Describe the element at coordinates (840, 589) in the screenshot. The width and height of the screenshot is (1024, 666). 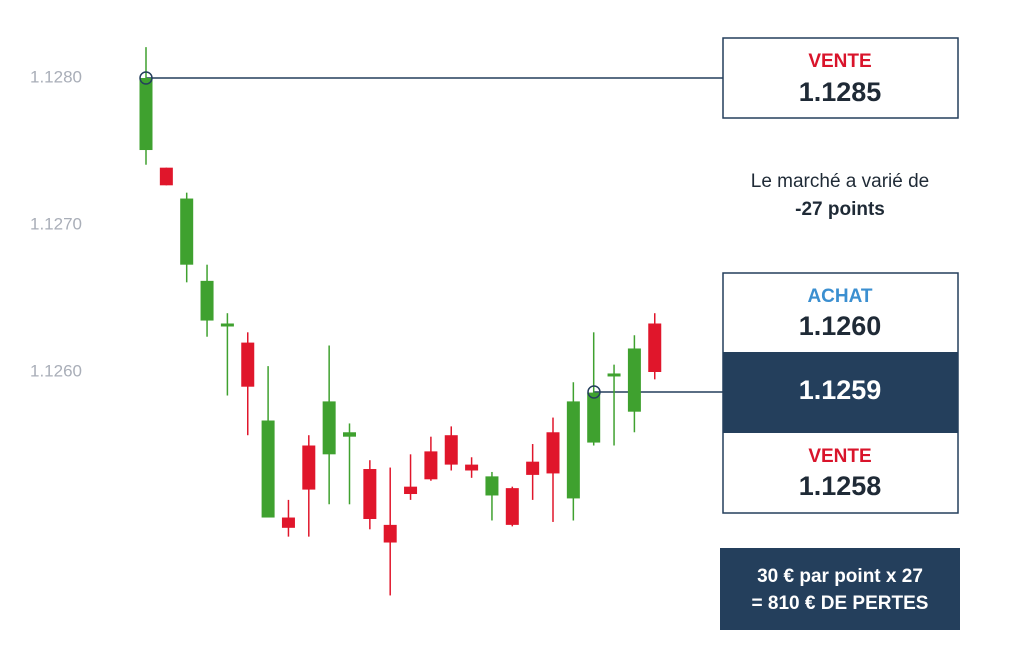
I see `result-box` at that location.